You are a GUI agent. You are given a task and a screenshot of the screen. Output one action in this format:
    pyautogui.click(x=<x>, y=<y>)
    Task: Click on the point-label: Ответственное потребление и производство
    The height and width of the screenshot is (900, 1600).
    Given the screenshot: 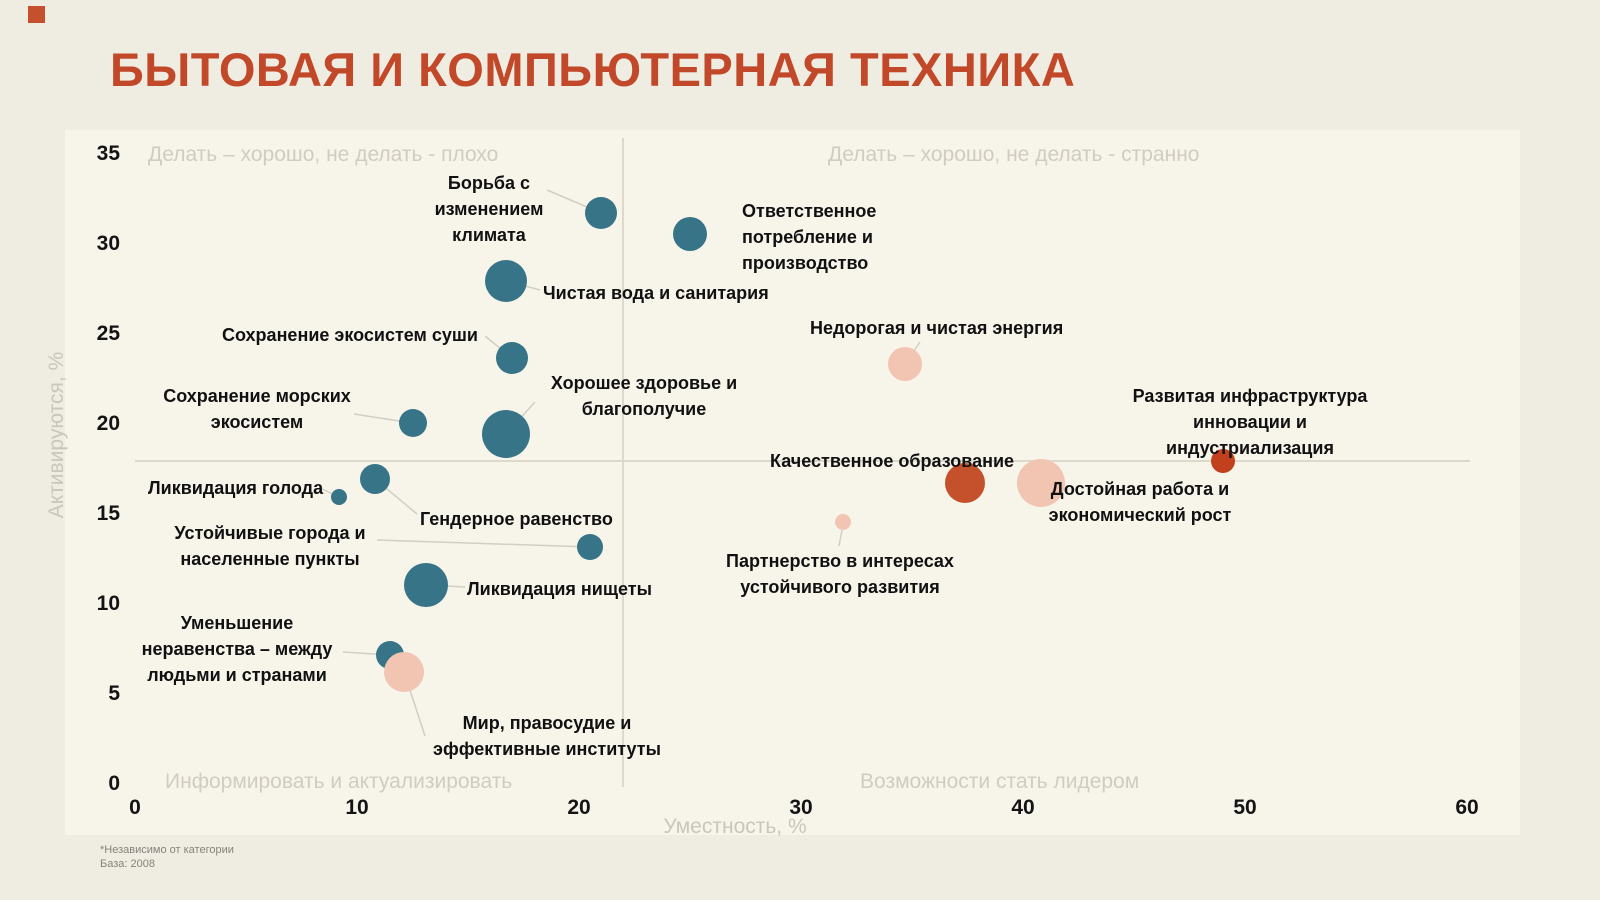 What is the action you would take?
    pyautogui.click(x=809, y=237)
    